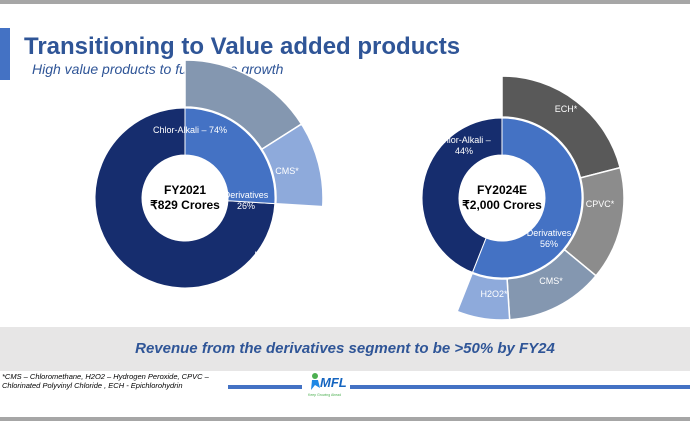  Describe the element at coordinates (190, 130) in the screenshot. I see `slice-label-chlor-alkali: Chlor-Alkali – 74%` at that location.